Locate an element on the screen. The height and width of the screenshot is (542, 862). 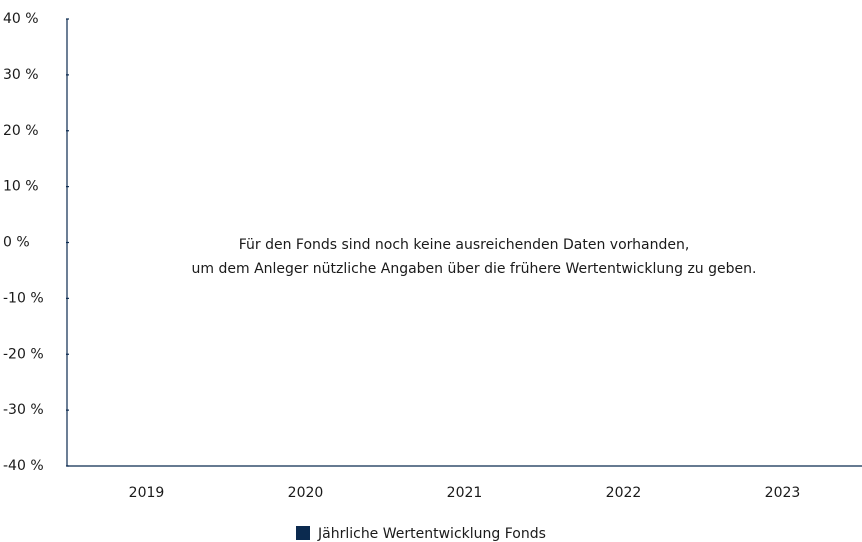
y-tick-label: -40 % is located at coordinates (23, 466).